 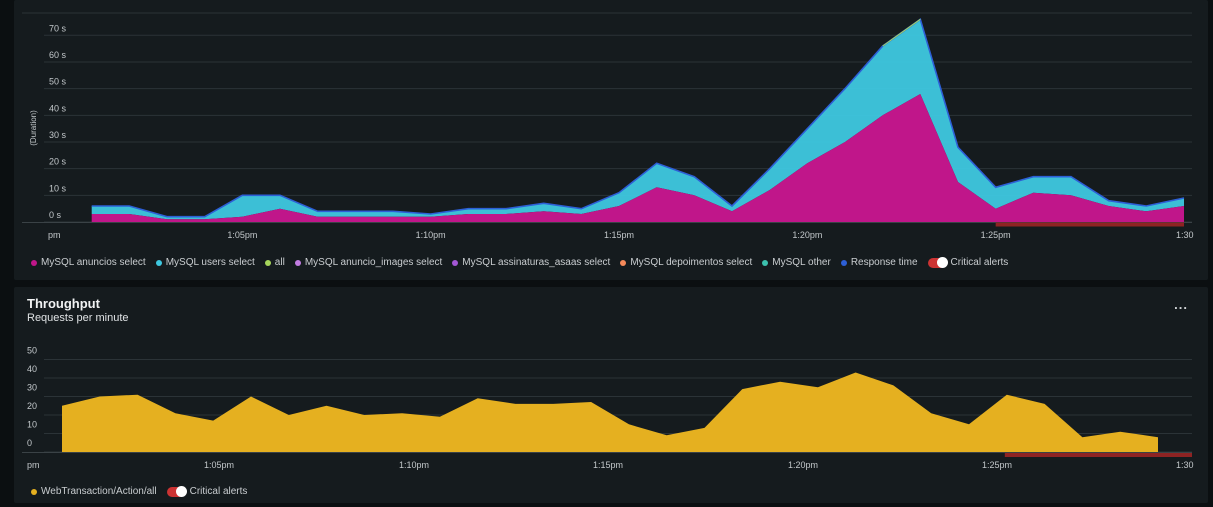 What do you see at coordinates (373, 262) in the screenshot?
I see `legend-label: MySQL anuncio_images select` at bounding box center [373, 262].